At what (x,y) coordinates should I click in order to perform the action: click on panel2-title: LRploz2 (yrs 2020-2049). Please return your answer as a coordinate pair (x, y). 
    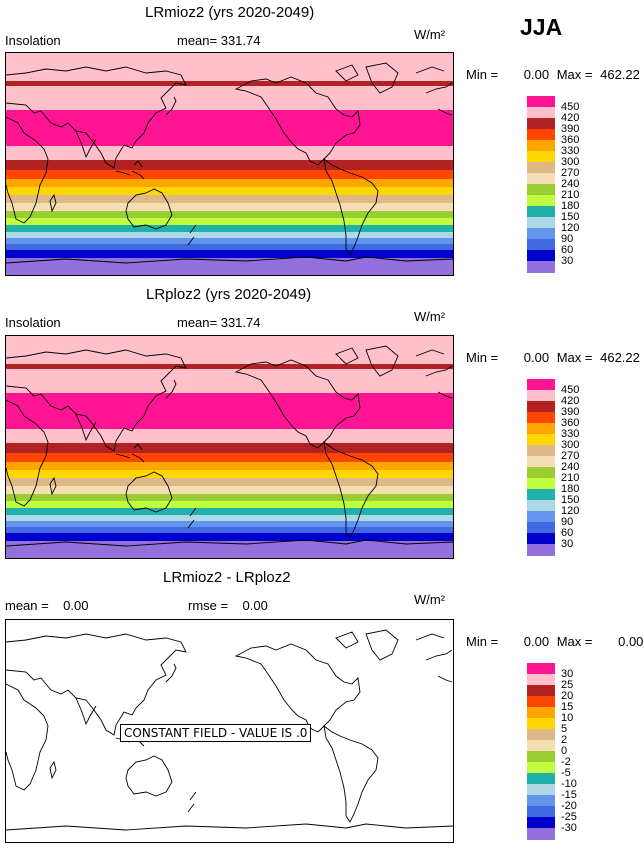
    Looking at the image, I should click on (229, 294).